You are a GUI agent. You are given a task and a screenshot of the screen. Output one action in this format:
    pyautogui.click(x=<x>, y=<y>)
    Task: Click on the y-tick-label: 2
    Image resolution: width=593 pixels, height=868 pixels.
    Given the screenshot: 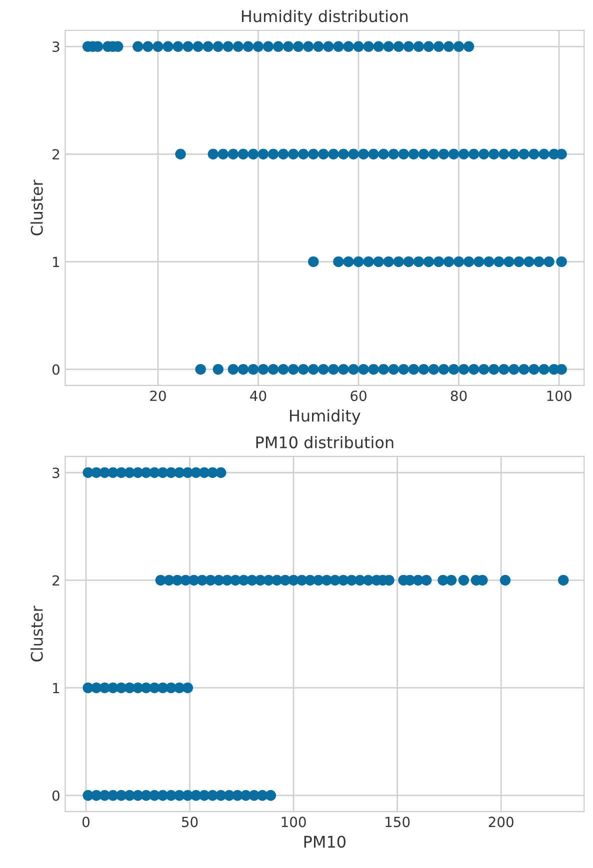 What is the action you would take?
    pyautogui.click(x=55, y=580)
    